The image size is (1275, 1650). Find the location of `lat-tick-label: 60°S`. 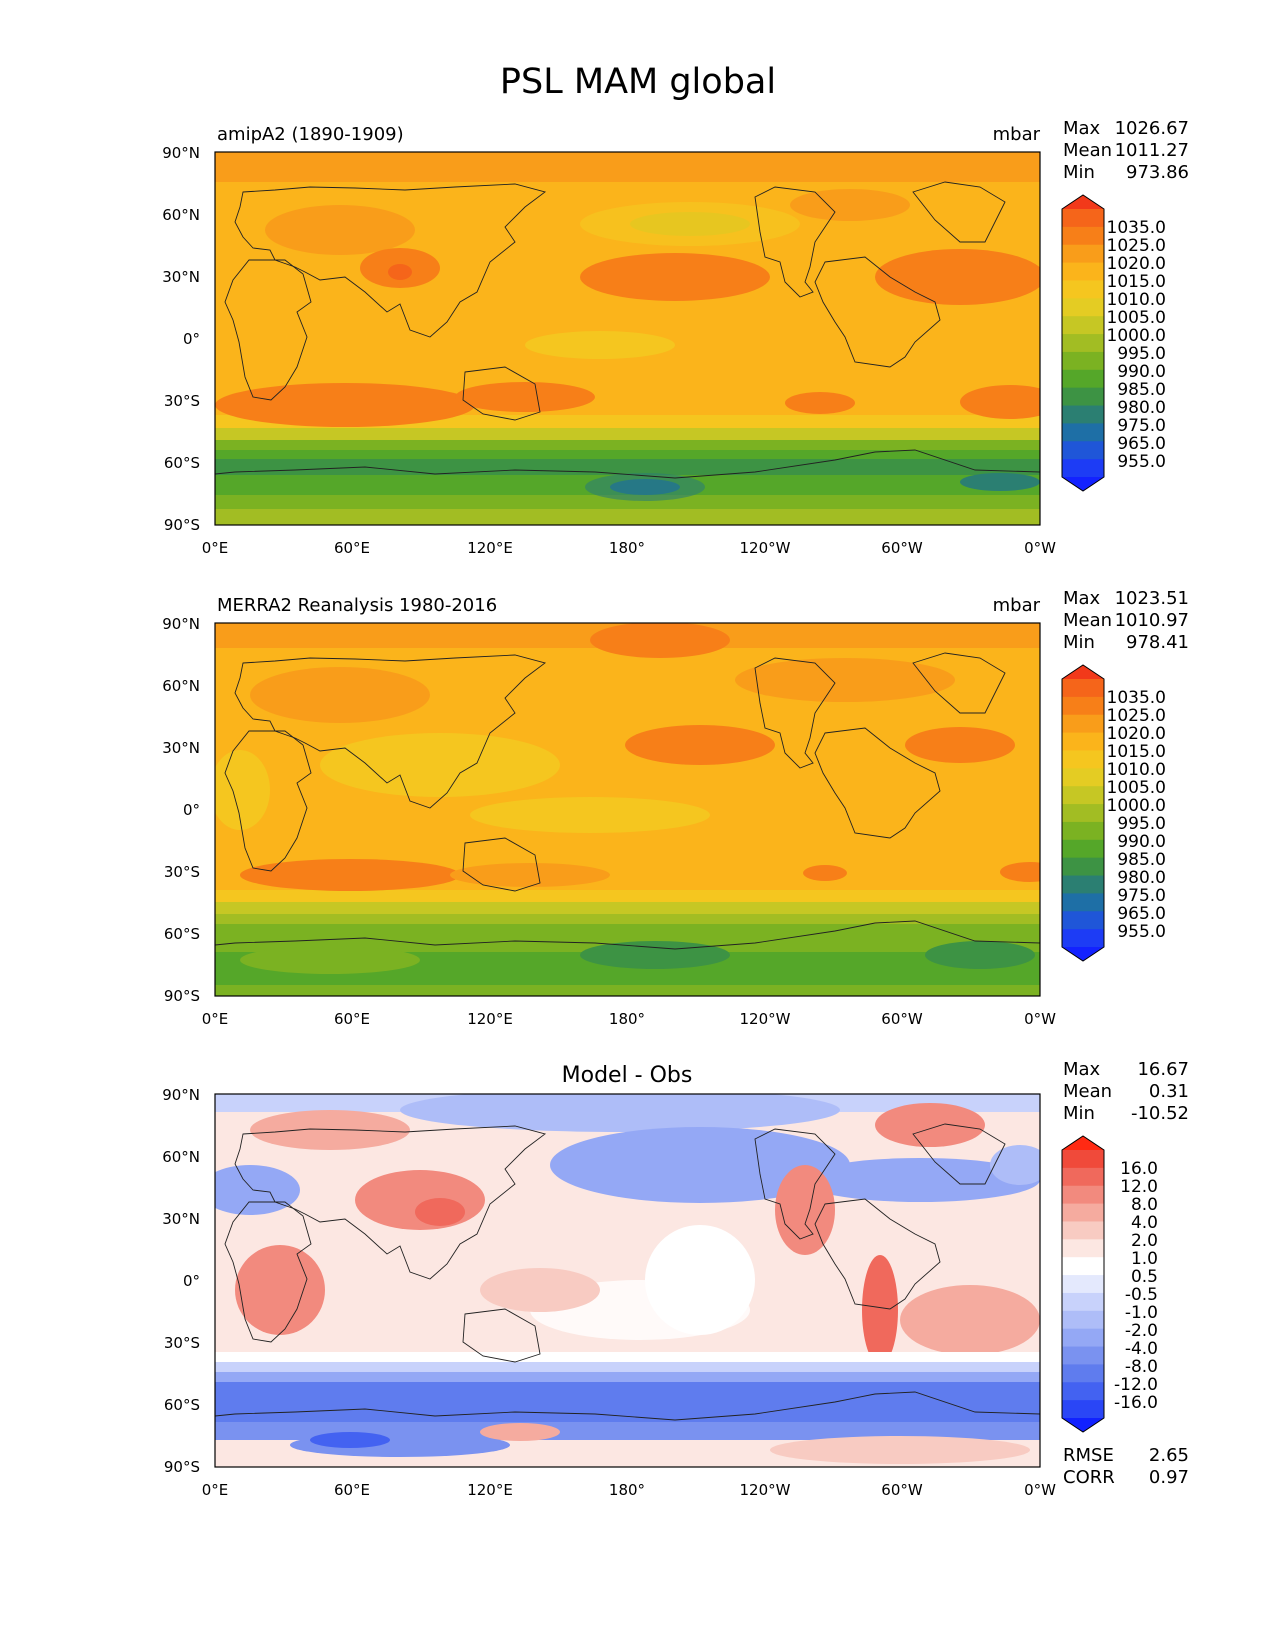

lat-tick-label: 60°S is located at coordinates (182, 463).